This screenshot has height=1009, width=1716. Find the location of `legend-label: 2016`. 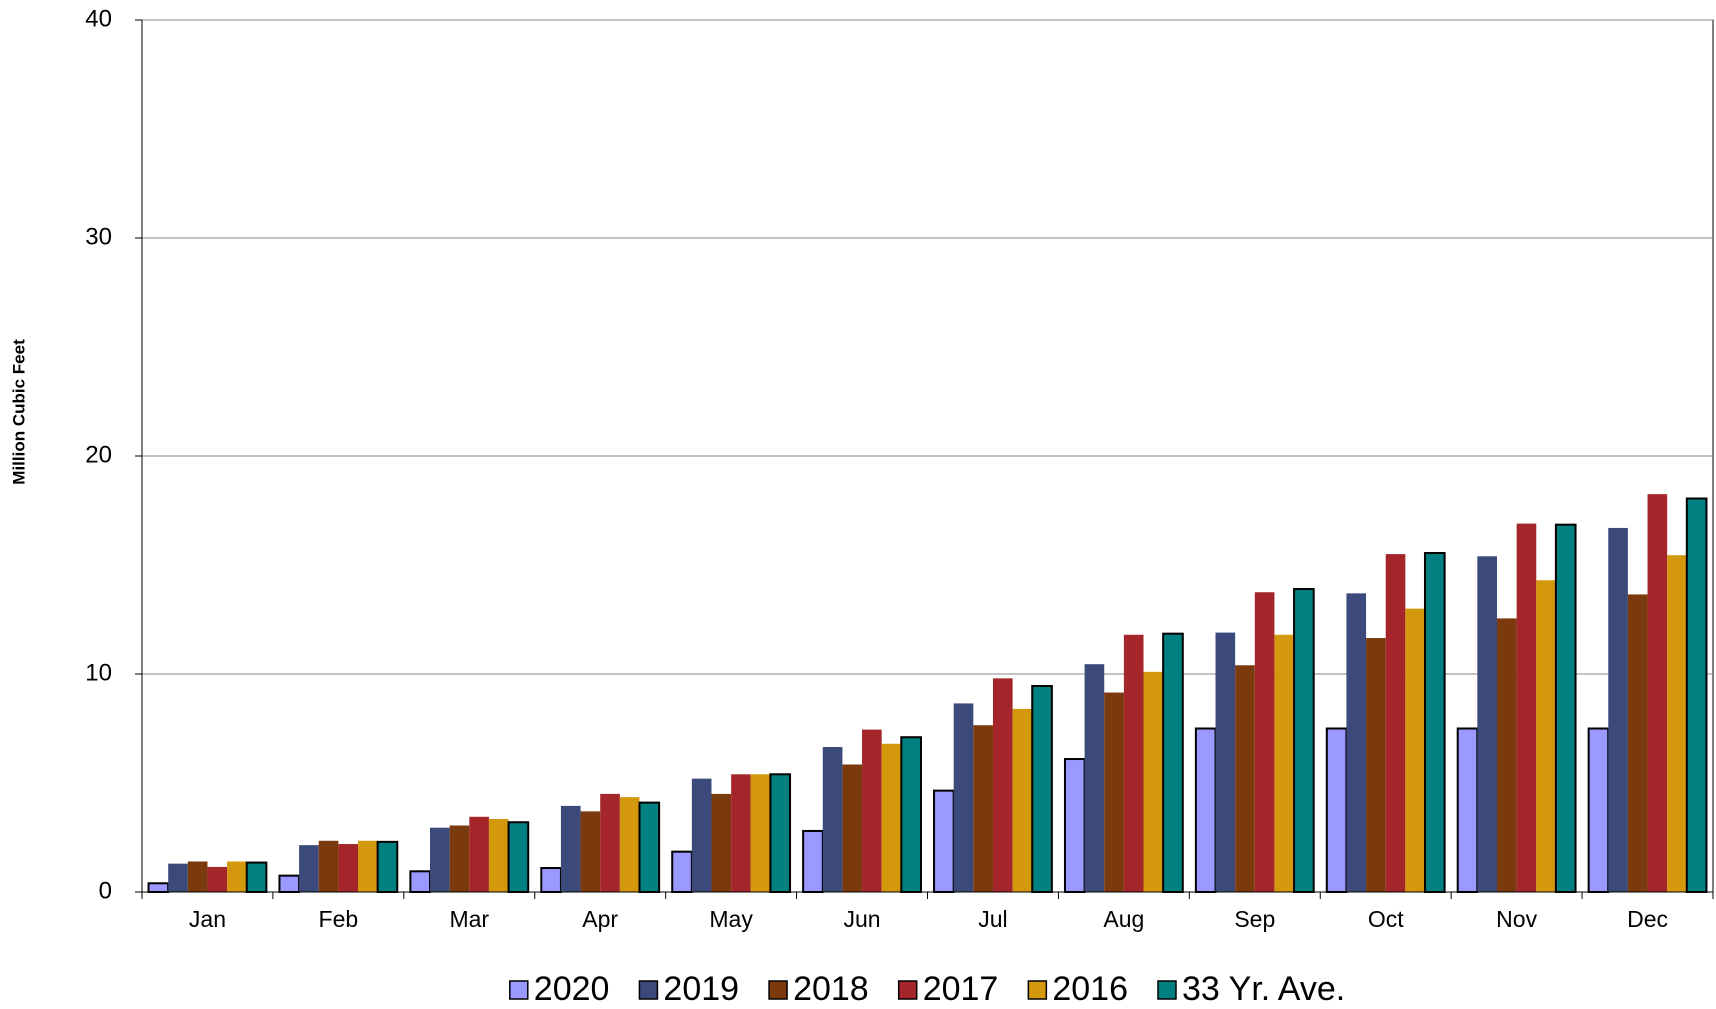

legend-label: 2016 is located at coordinates (1090, 989).